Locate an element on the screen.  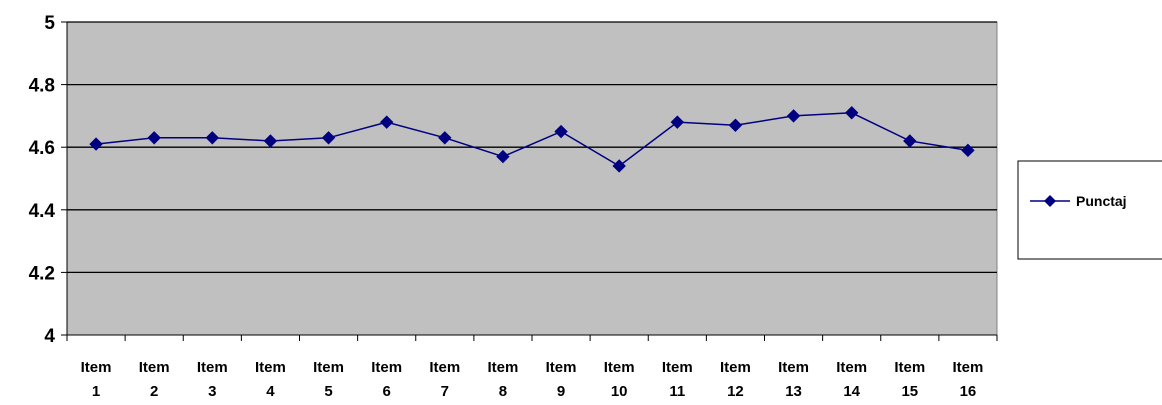
y-tick-label: 4 is located at coordinates (49, 336).